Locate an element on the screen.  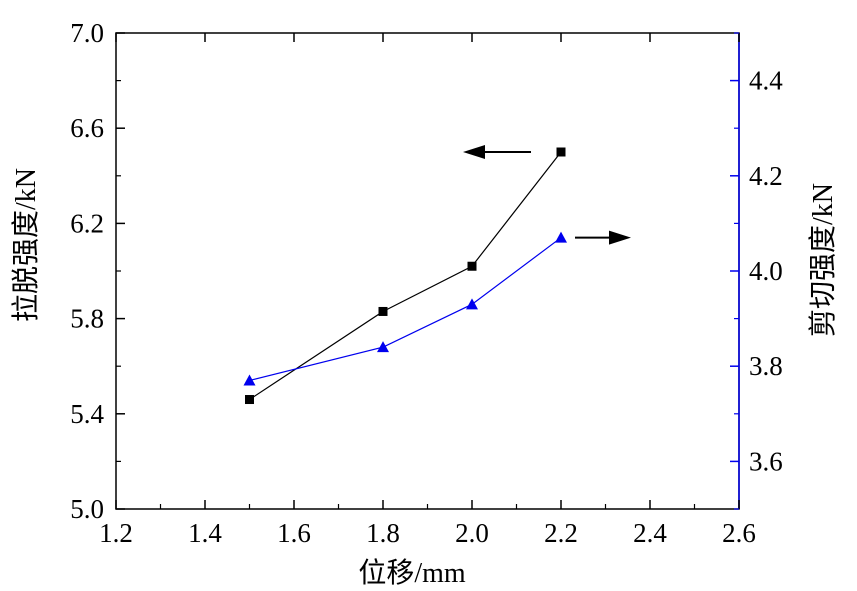
y-right-tick-label: 4.2 is located at coordinates (766, 176).